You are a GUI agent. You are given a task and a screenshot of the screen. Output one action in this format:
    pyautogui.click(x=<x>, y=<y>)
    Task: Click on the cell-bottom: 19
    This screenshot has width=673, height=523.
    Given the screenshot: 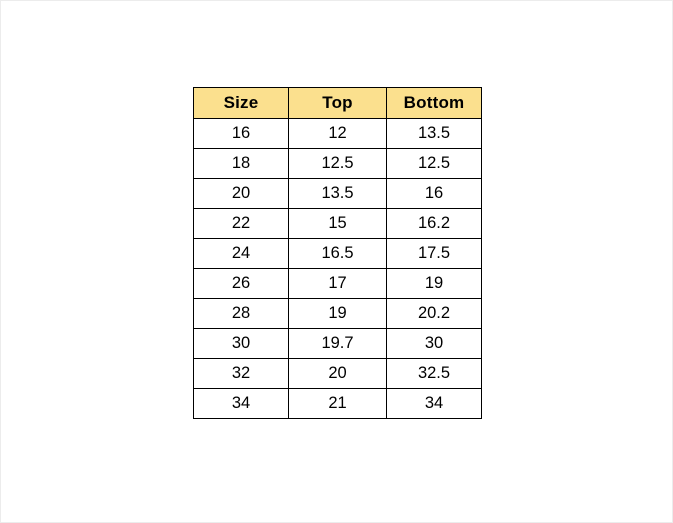 What is the action you would take?
    pyautogui.click(x=434, y=283)
    